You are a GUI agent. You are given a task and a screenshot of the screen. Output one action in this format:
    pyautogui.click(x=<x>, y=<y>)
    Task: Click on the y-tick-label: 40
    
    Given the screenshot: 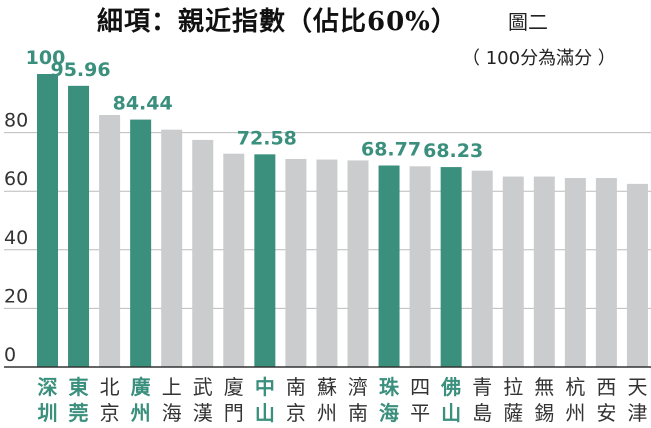 What is the action you would take?
    pyautogui.click(x=16, y=238)
    